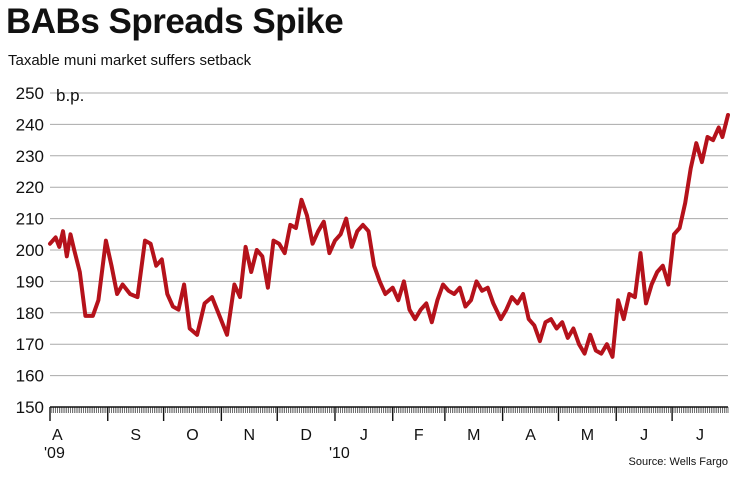 This screenshot has width=740, height=478. Describe the element at coordinates (175, 21) in the screenshot. I see `chart-title: BABs Spreads Spike` at that location.